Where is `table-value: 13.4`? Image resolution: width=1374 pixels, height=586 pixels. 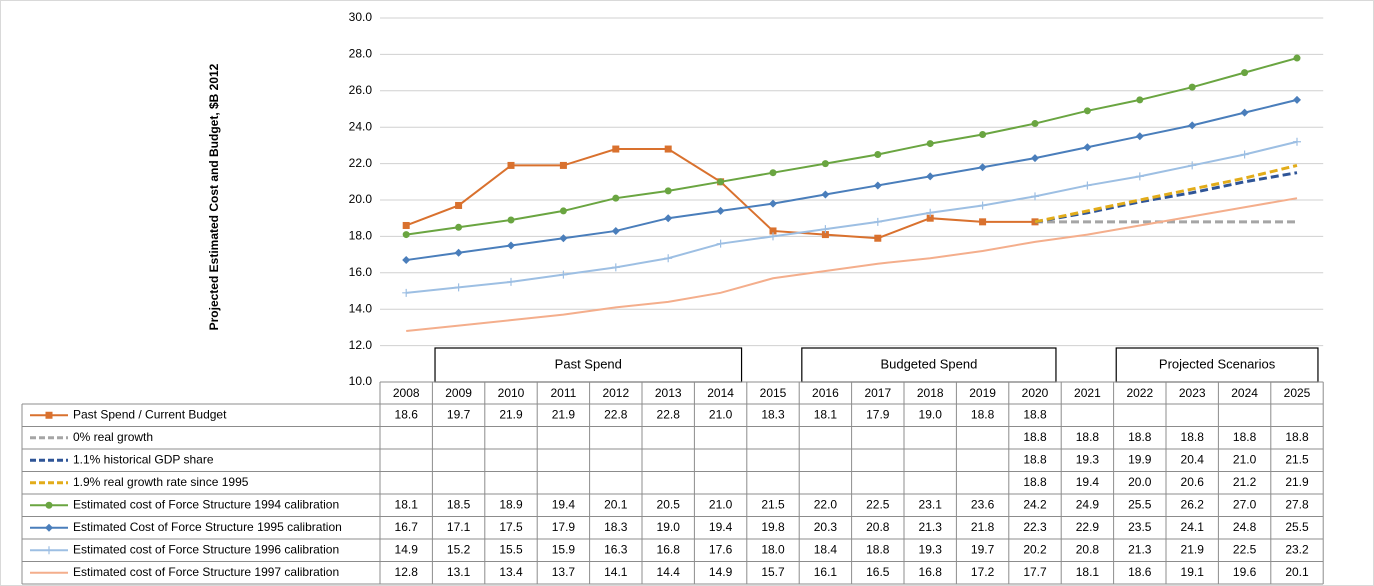
table-value: 13.4 is located at coordinates (511, 572).